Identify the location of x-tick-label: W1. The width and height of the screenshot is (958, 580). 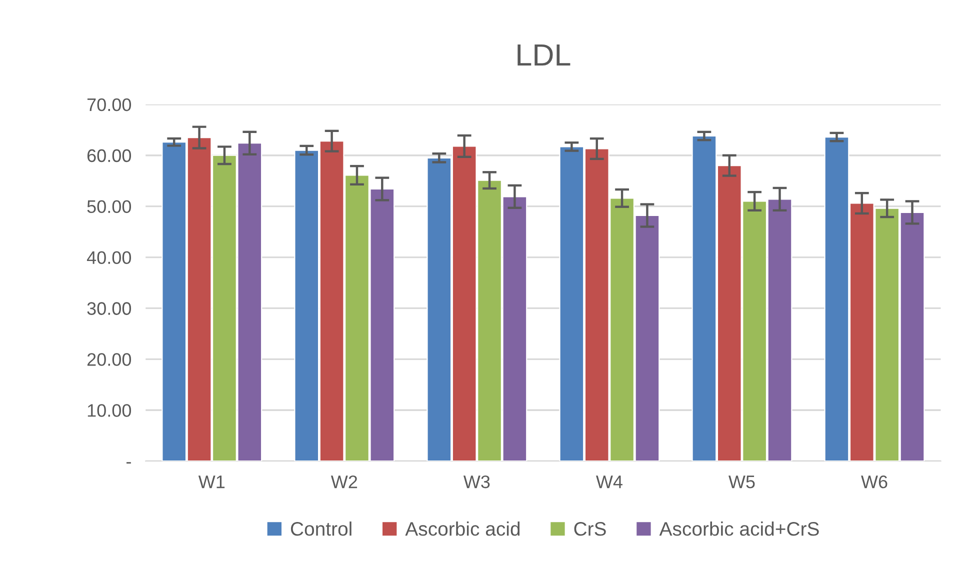
(211, 482).